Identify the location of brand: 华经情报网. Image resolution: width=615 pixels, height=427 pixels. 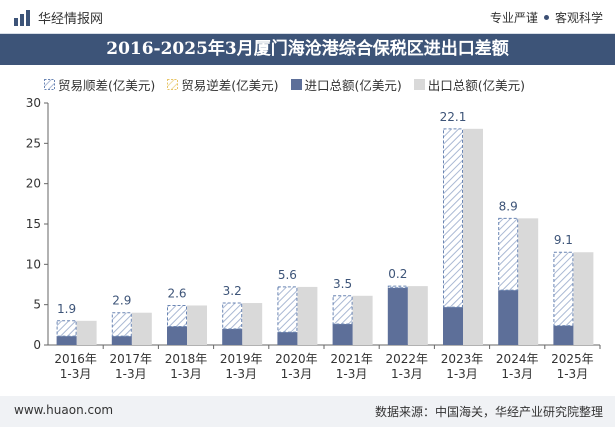
(58, 17).